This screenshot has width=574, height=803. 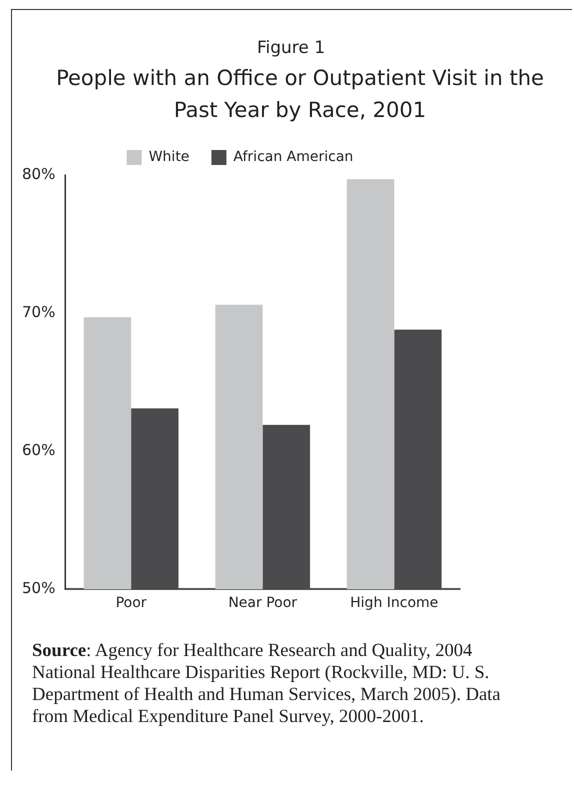 What do you see at coordinates (131, 603) in the screenshot?
I see `x-tick-label: Poor` at bounding box center [131, 603].